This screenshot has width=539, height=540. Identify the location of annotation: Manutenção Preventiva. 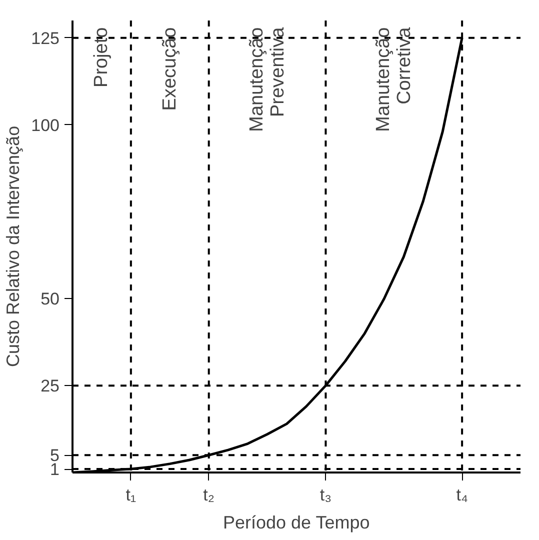
(267, 79).